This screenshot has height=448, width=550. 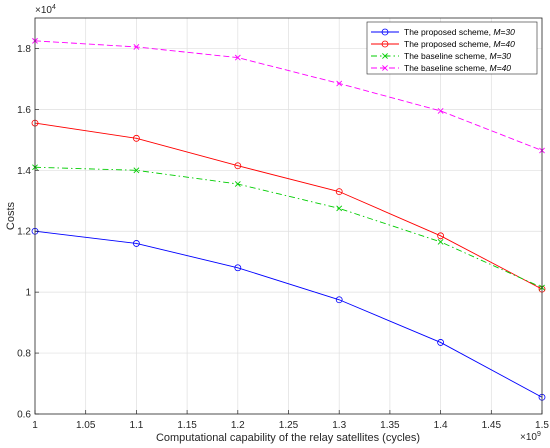 What do you see at coordinates (339, 425) in the screenshot?
I see `x-tick-label: 1.3` at bounding box center [339, 425].